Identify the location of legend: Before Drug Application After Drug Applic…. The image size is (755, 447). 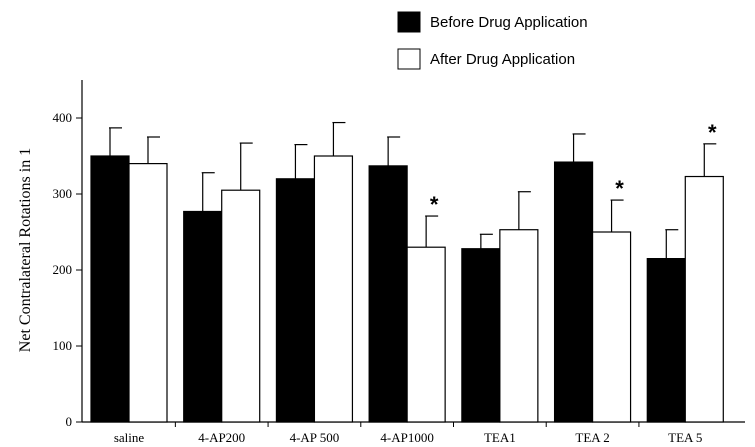
(493, 40).